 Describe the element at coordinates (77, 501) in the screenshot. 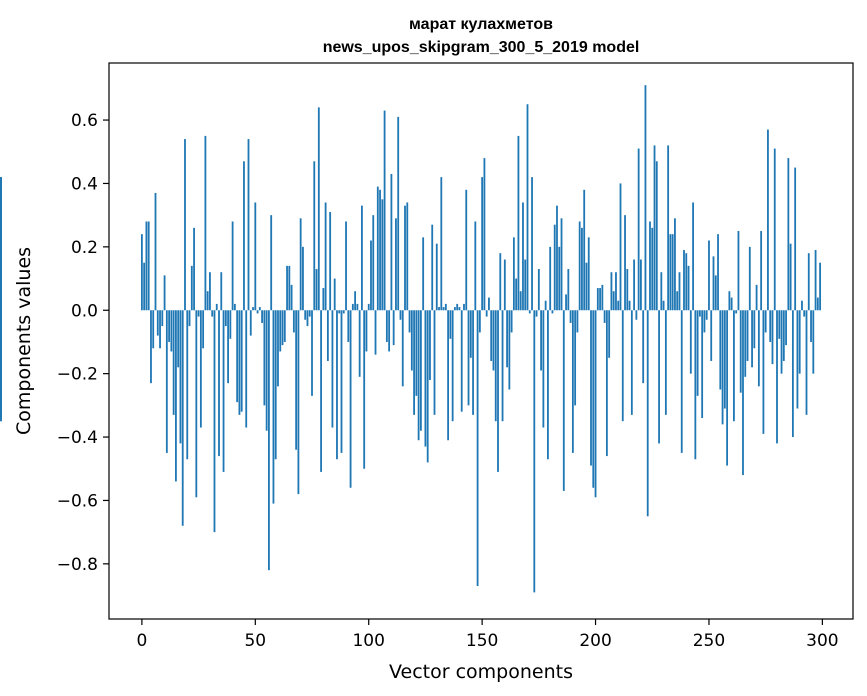

I see `y-tick-label: −0.6` at that location.